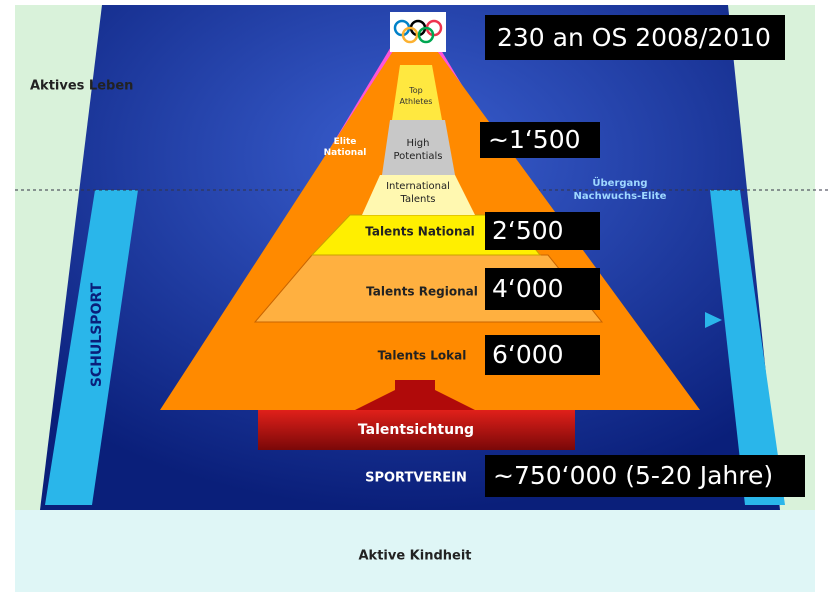 The image size is (830, 599). What do you see at coordinates (528, 354) in the screenshot?
I see `count: 6‘000` at bounding box center [528, 354].